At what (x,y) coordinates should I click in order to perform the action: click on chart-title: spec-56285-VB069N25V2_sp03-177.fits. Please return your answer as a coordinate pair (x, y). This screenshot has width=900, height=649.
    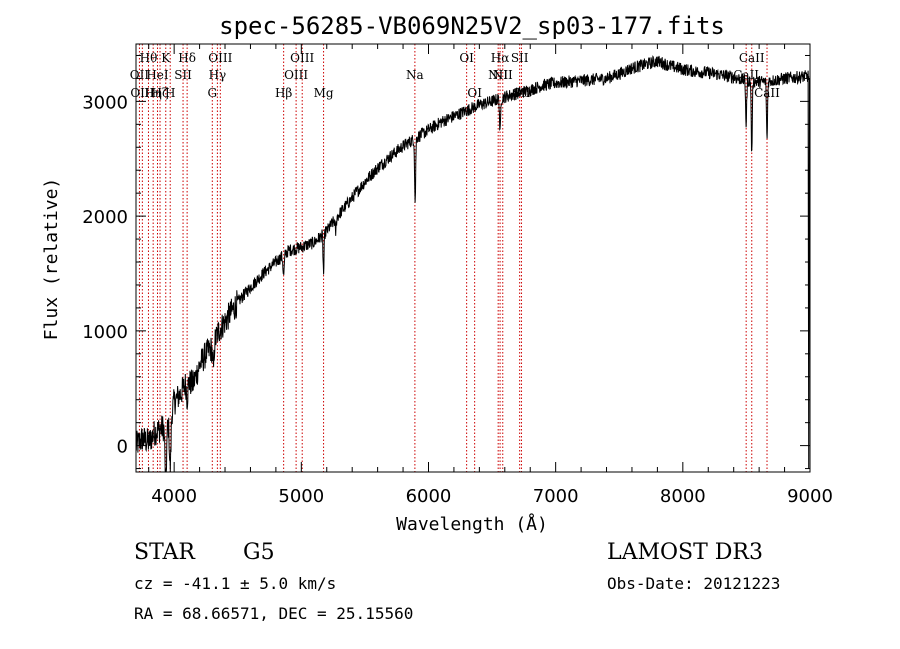
    Looking at the image, I should click on (472, 26).